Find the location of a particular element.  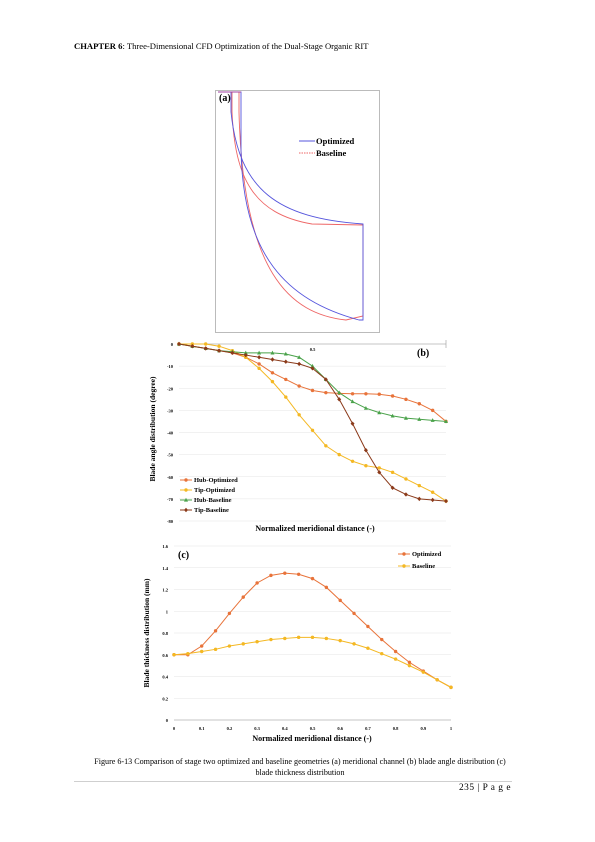

series-line is located at coordinates (312, 382).